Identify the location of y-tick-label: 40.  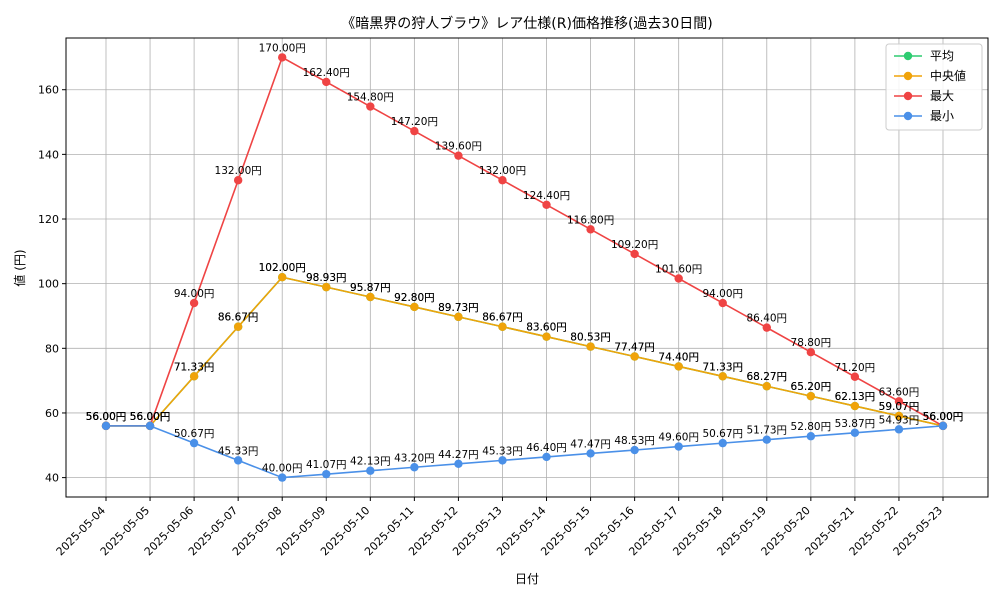
(52, 478).